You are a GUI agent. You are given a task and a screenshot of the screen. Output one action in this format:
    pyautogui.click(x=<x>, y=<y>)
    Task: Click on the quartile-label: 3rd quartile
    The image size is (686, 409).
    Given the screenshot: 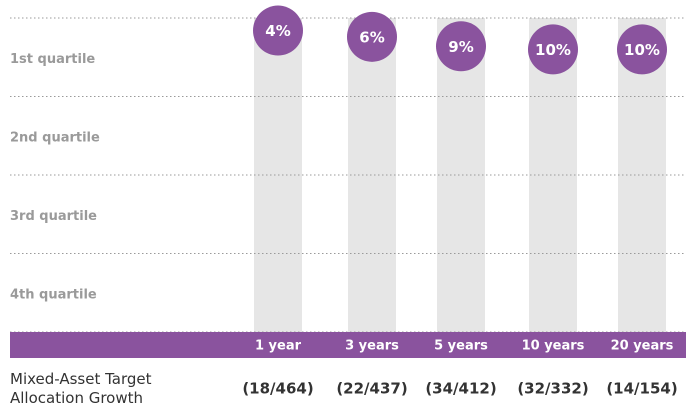 What is the action you would take?
    pyautogui.click(x=53, y=216)
    